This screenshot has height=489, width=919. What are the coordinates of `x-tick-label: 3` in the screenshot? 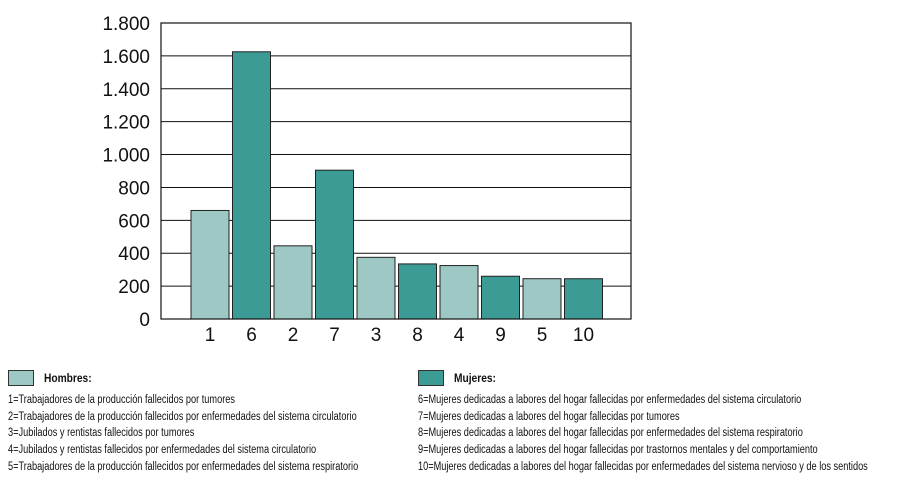 It's located at (376, 335).